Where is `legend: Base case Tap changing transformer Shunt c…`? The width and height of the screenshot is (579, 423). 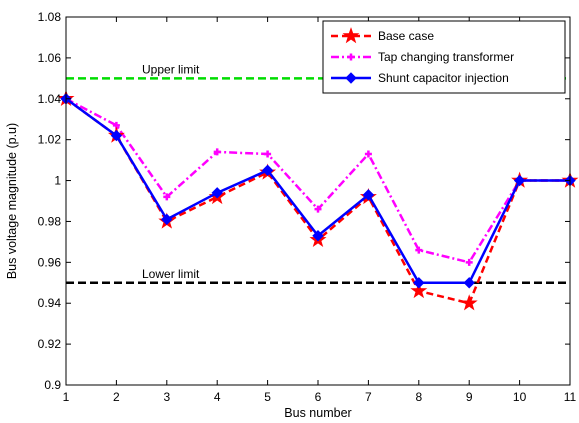
legend: Base case Tap changing transformer Shunt c… is located at coordinates (444, 57).